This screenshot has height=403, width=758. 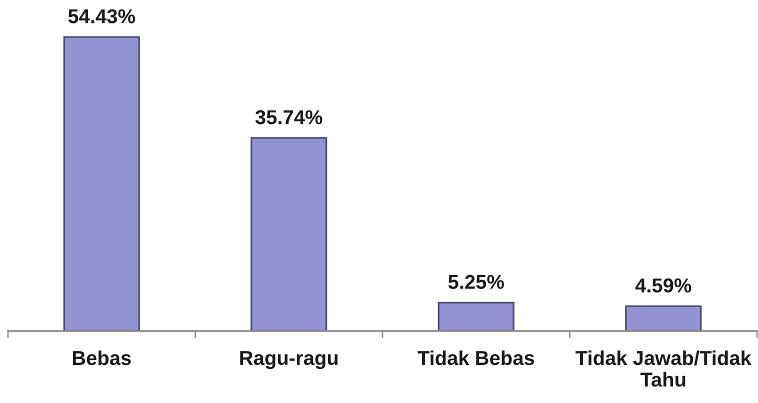 I want to click on x-tick-label: Tidak Bebas, so click(x=476, y=358).